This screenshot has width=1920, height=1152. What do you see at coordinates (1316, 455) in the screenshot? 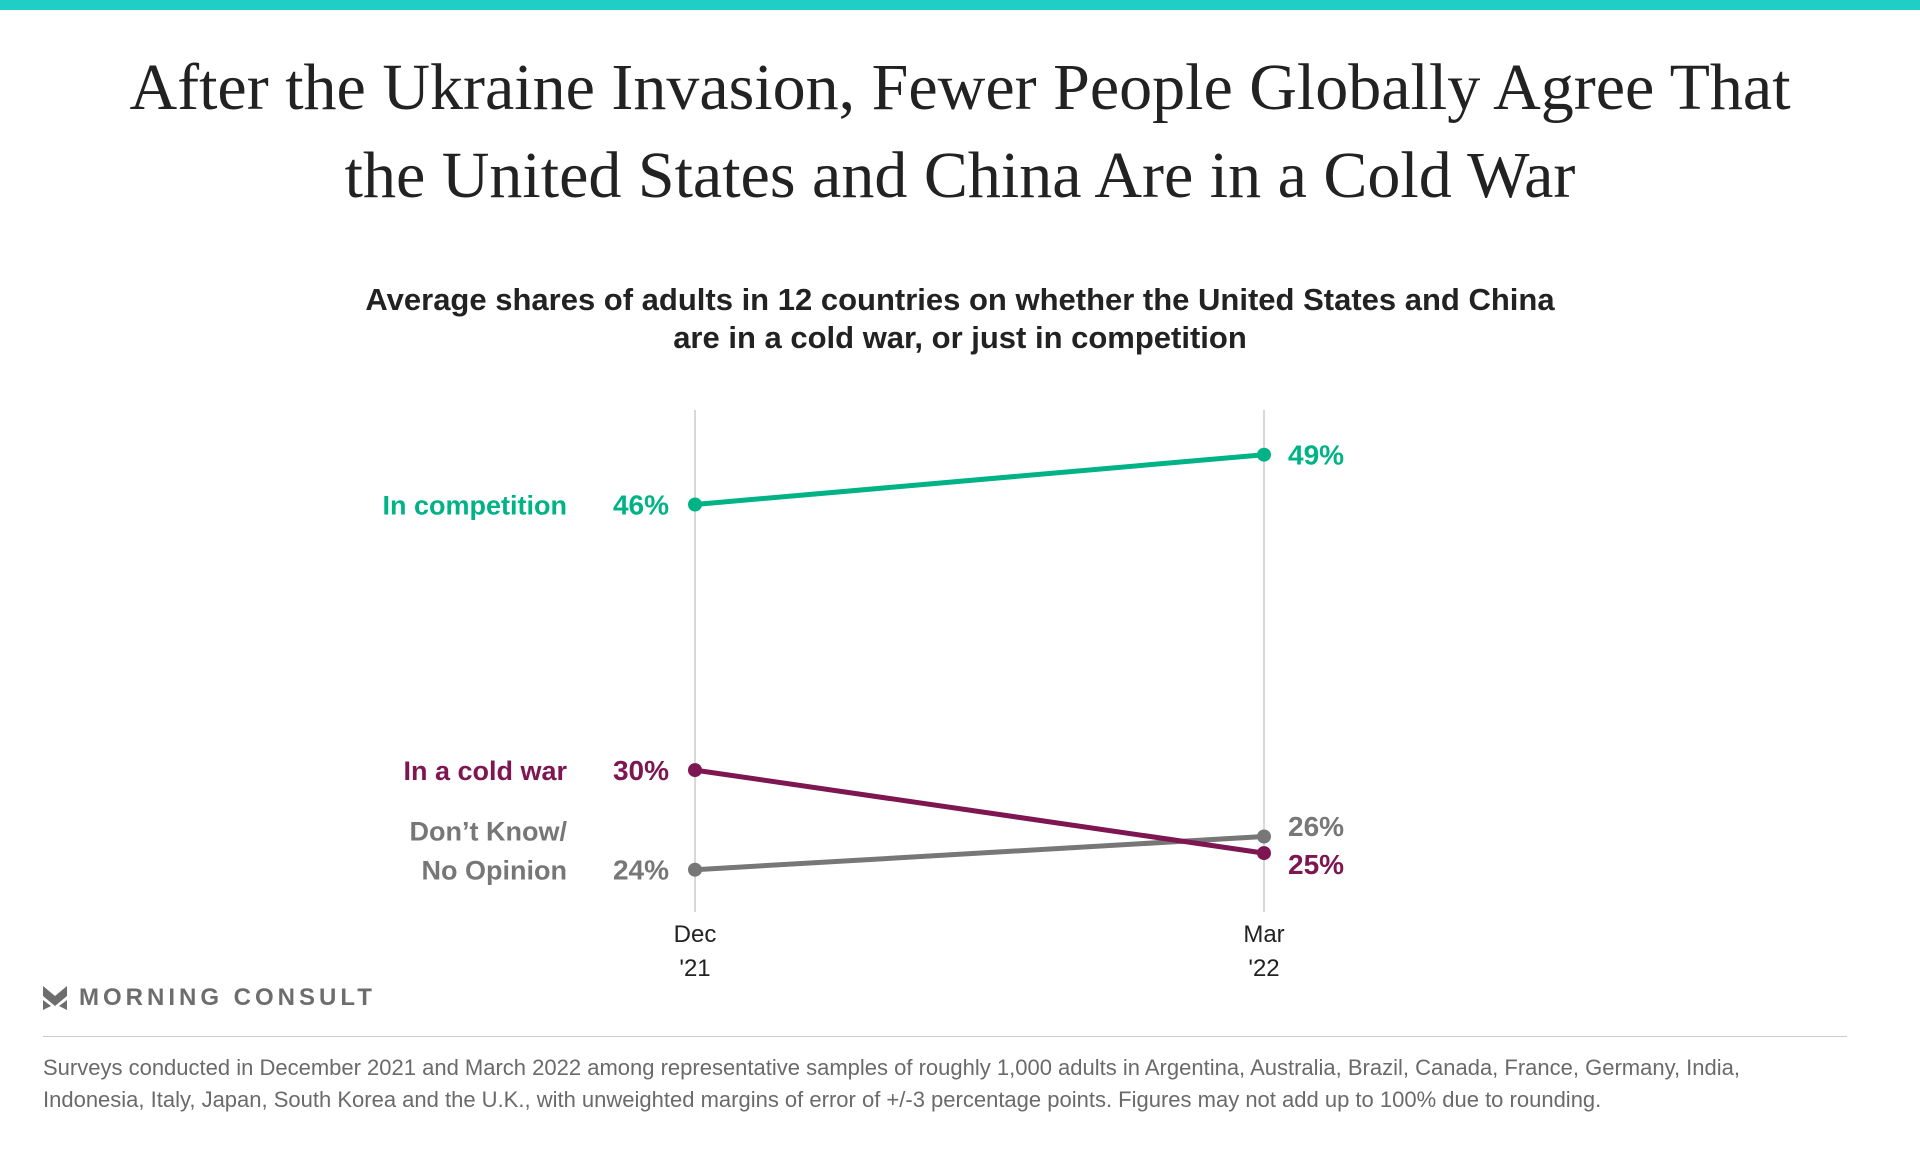
I see `data-label: 49%` at bounding box center [1316, 455].